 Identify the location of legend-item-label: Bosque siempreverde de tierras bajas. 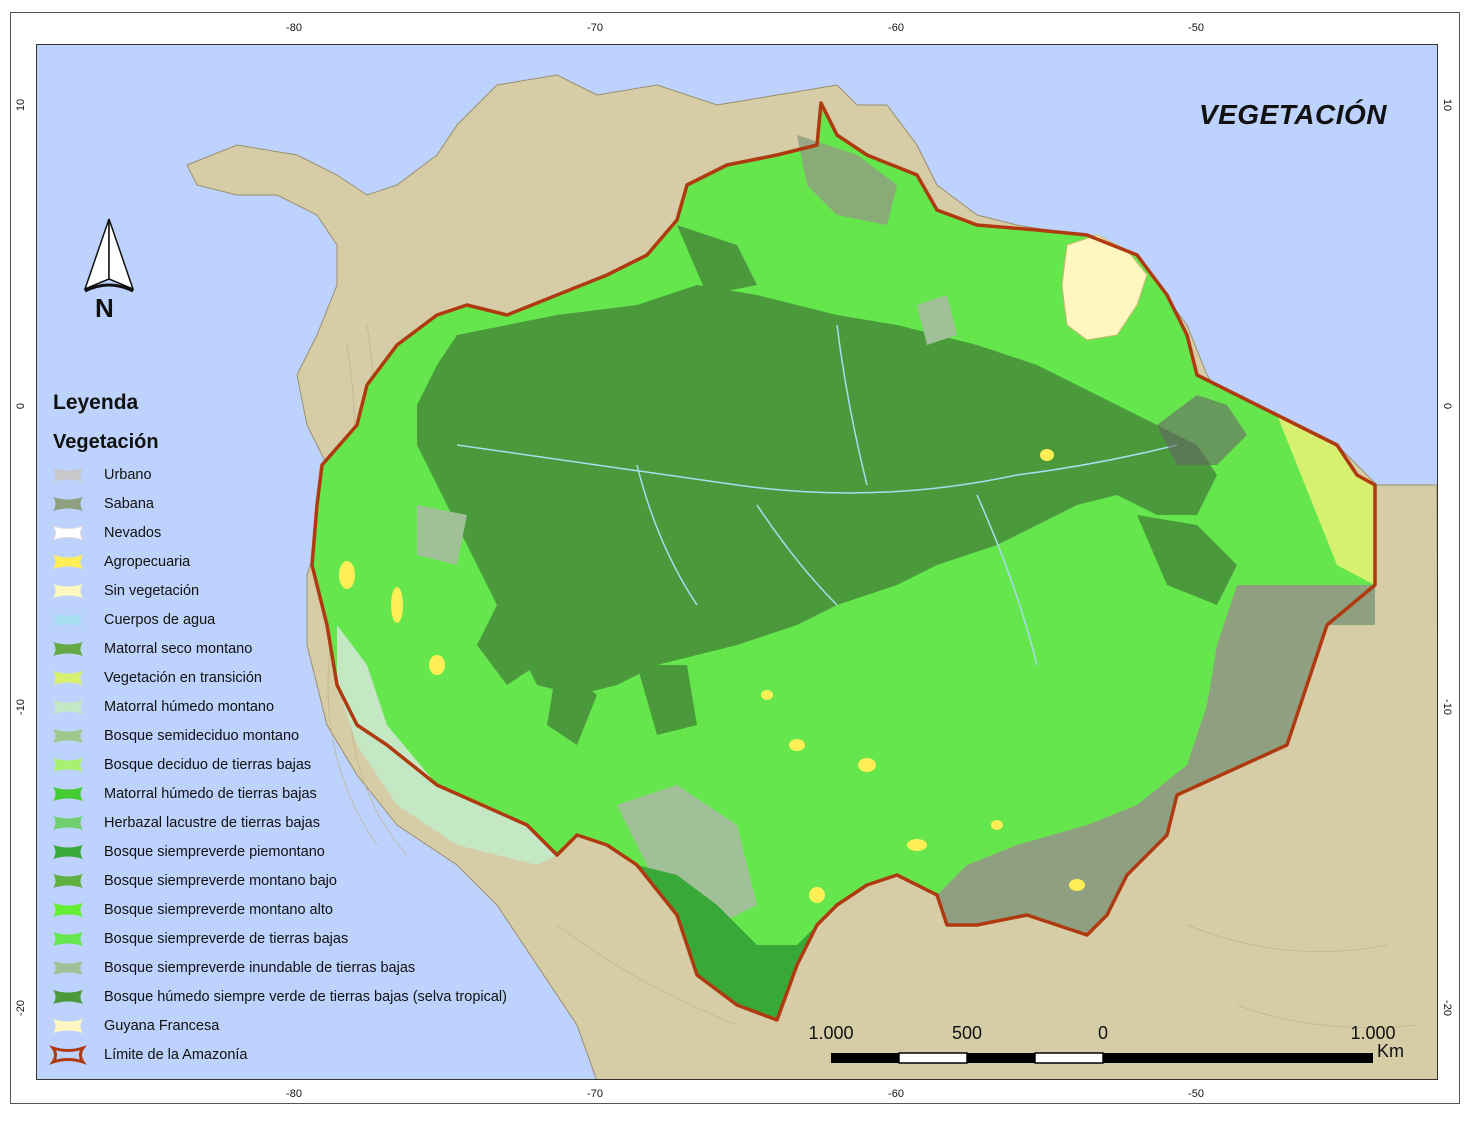
(226, 938).